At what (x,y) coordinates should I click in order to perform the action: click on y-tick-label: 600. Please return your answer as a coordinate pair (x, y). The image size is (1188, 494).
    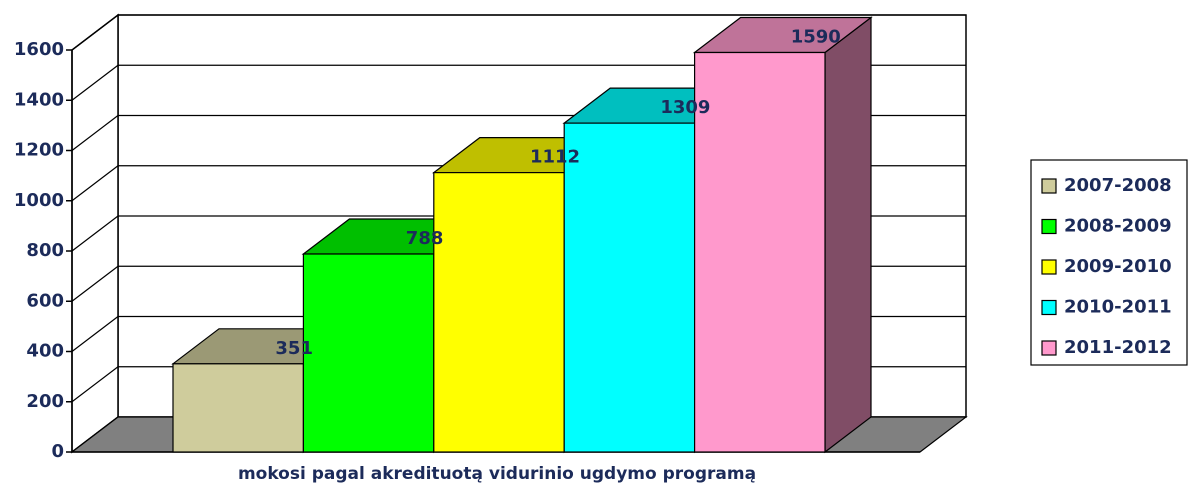
    Looking at the image, I should click on (45, 300).